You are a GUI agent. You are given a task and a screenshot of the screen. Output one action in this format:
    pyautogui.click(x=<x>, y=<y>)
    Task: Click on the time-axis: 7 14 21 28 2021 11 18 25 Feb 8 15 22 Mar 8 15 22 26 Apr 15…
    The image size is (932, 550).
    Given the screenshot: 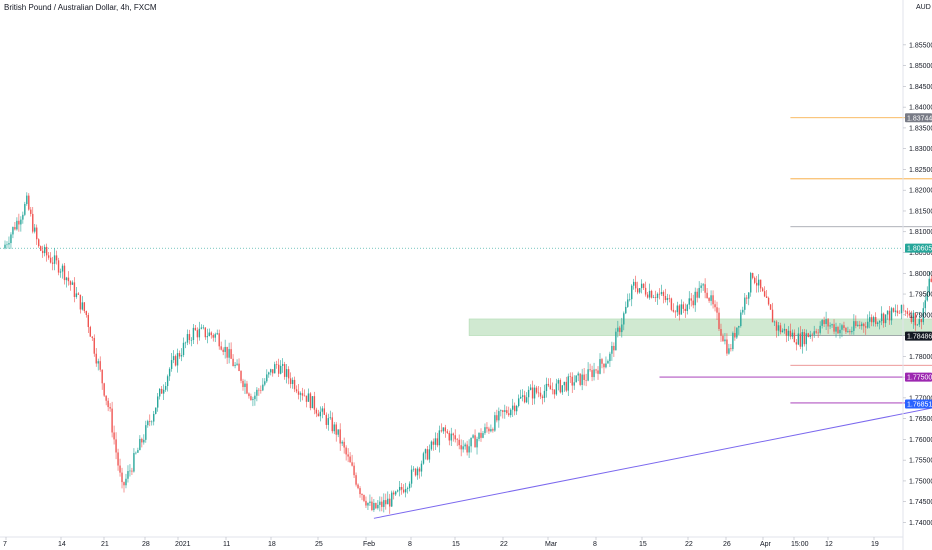 What is the action you would take?
    pyautogui.click(x=441, y=542)
    